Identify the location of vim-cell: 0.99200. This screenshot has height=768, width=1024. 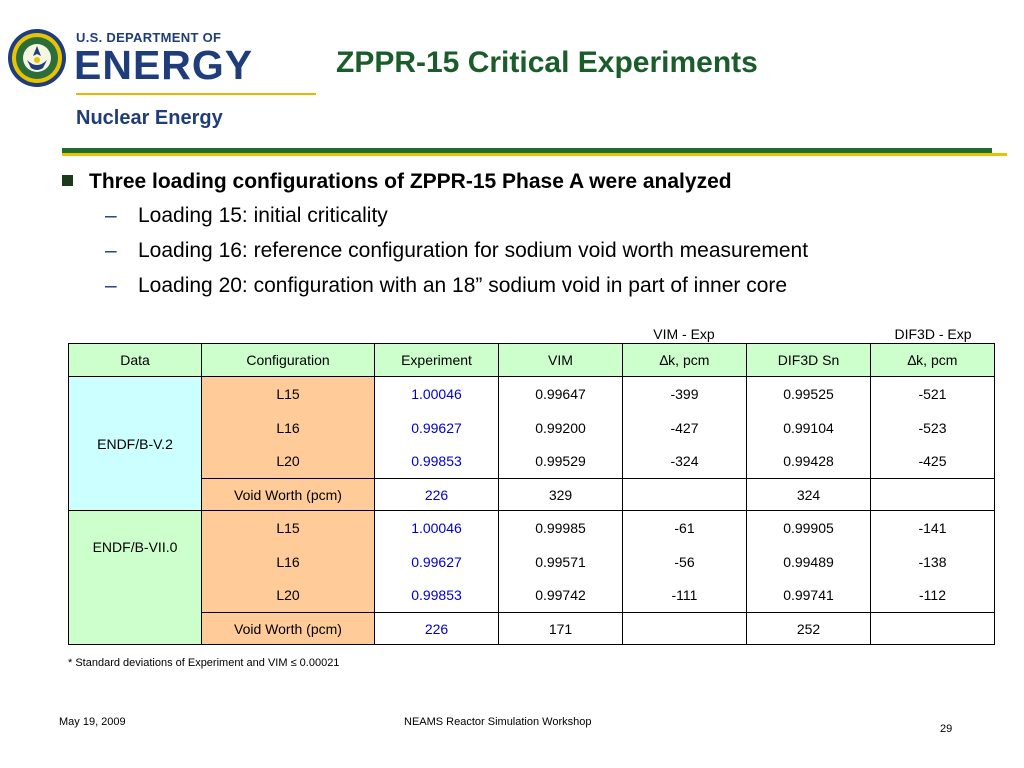
(560, 427).